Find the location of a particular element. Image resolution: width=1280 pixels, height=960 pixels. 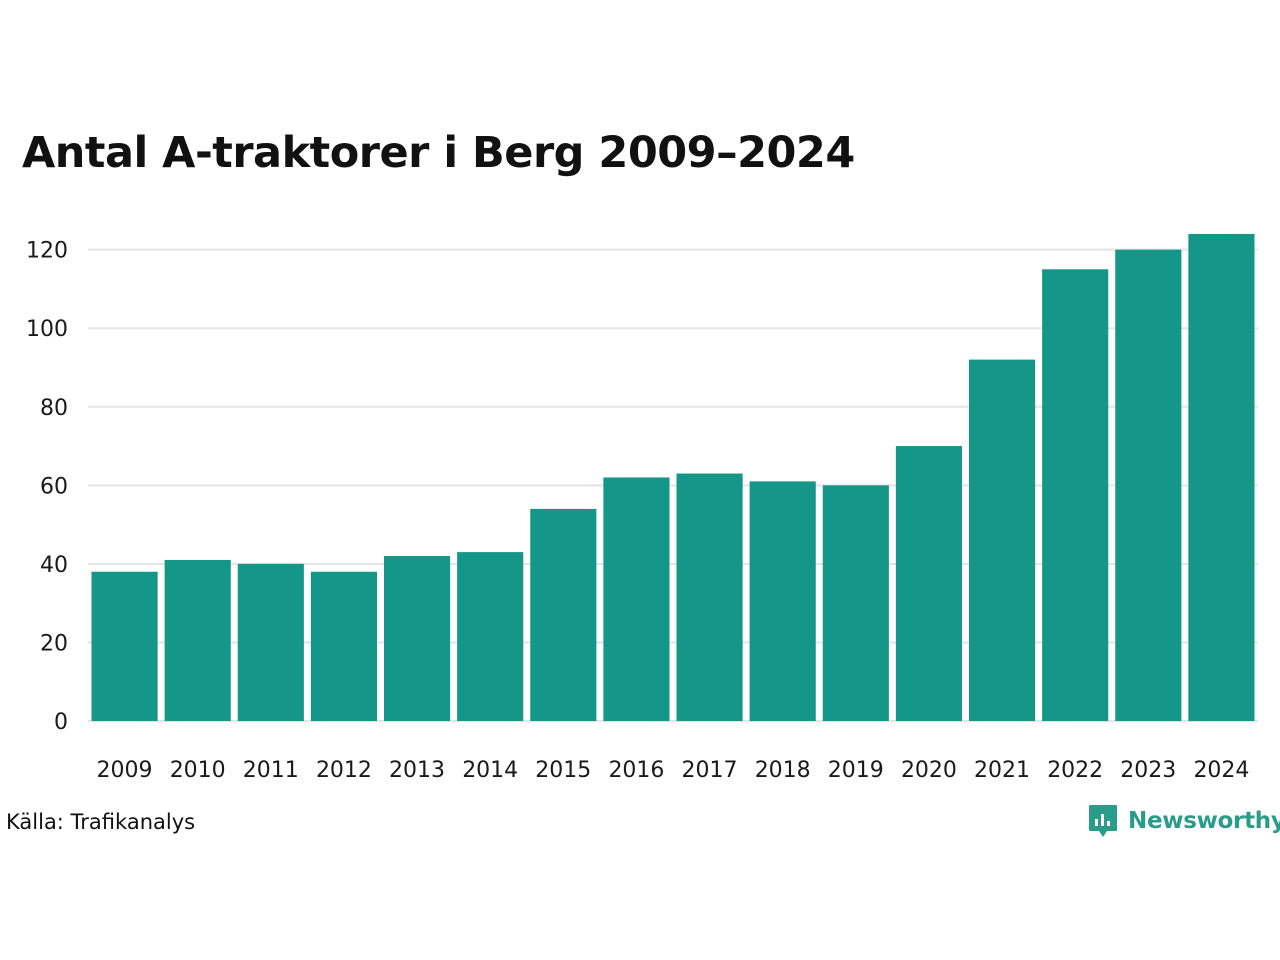

x-tick-label: 2023 is located at coordinates (1148, 770).